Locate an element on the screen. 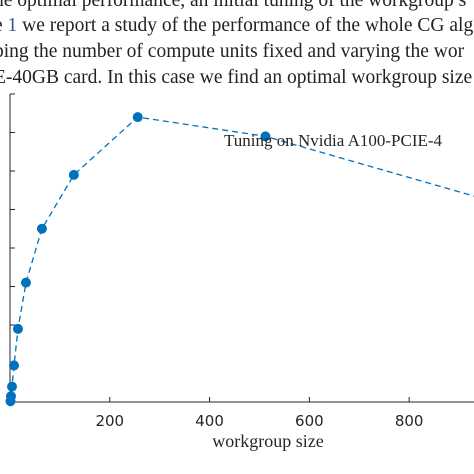 This screenshot has height=474, width=474. x-tick-label: 800 is located at coordinates (409, 421).